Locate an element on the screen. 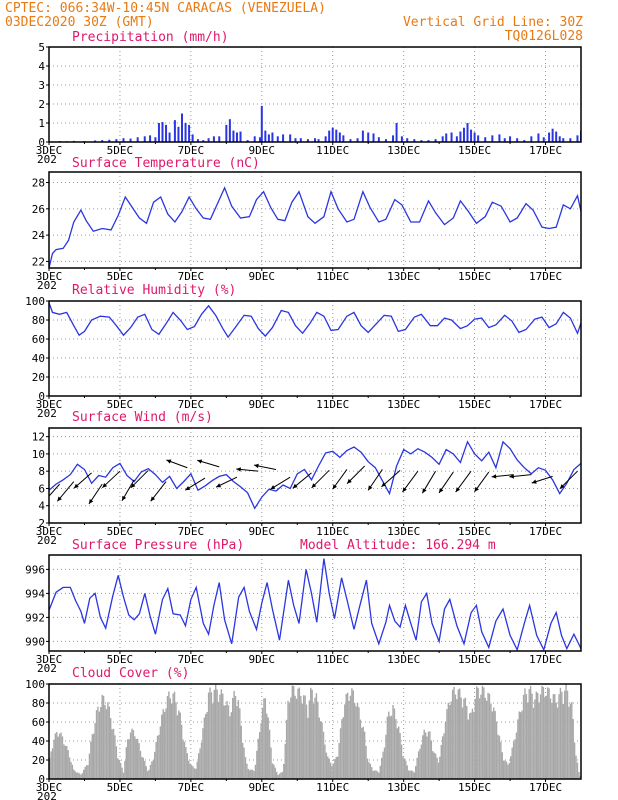  surface-pressure-xtick-label: 13DEC is located at coordinates (403, 659).